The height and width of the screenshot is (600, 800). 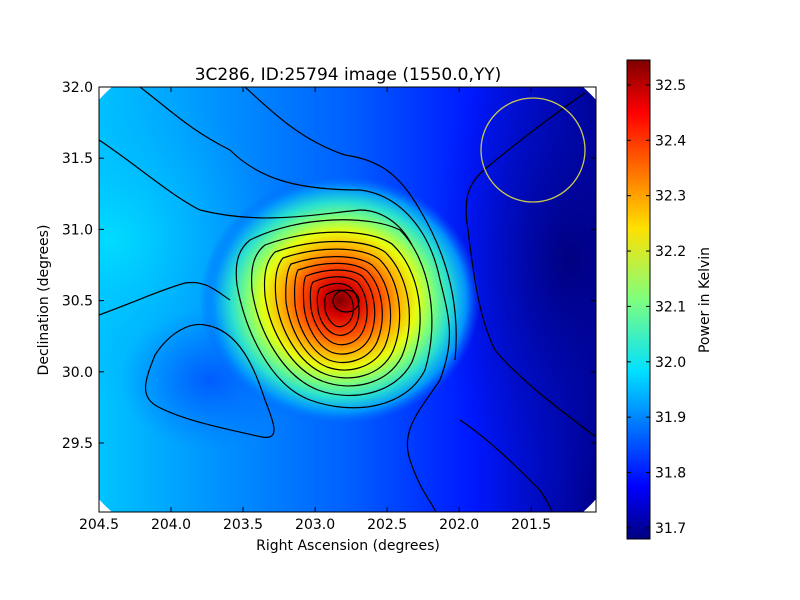 What do you see at coordinates (348, 546) in the screenshot?
I see `x-axis-label: Right Ascension (degrees)` at bounding box center [348, 546].